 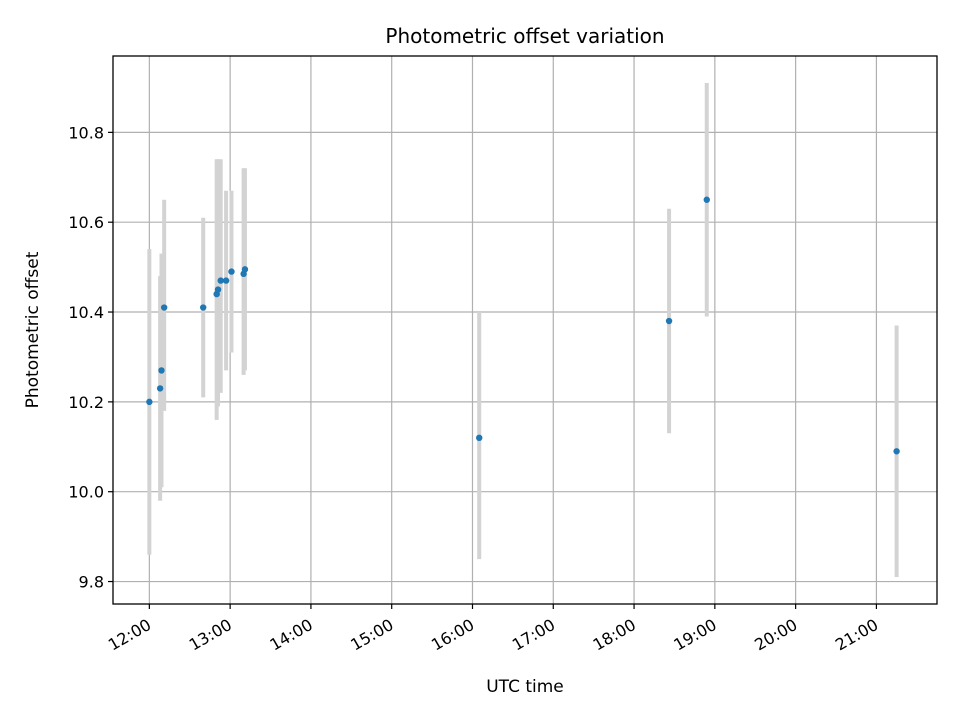 I want to click on y-tick-label: 10.0, so click(x=86, y=492).